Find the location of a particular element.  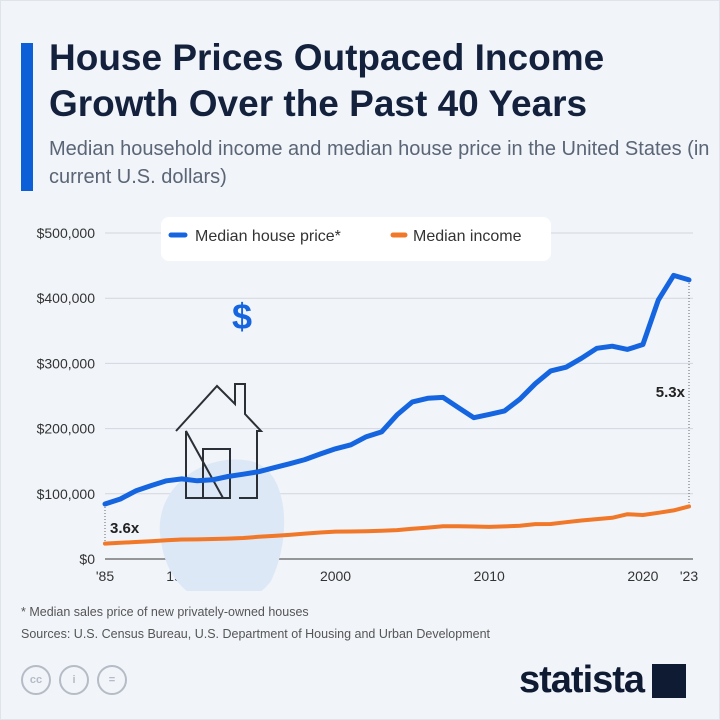

statista-logo: statista is located at coordinates (603, 680).